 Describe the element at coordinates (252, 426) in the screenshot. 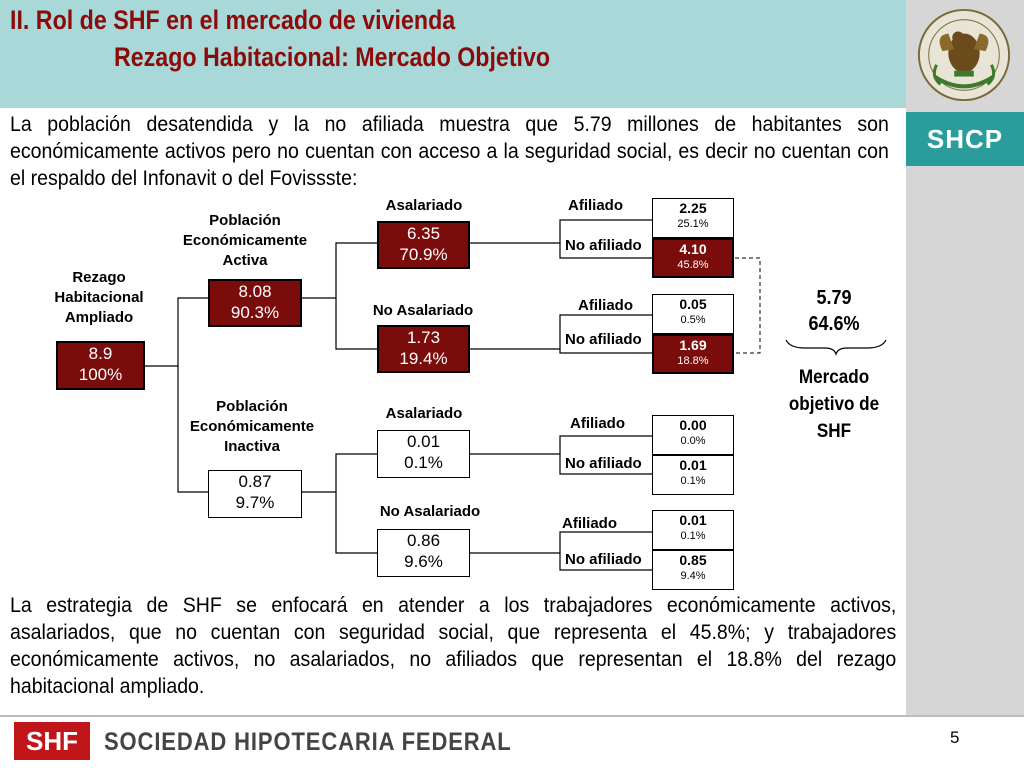

I see `inactiva-label: Población Económicamente Inactiva` at that location.